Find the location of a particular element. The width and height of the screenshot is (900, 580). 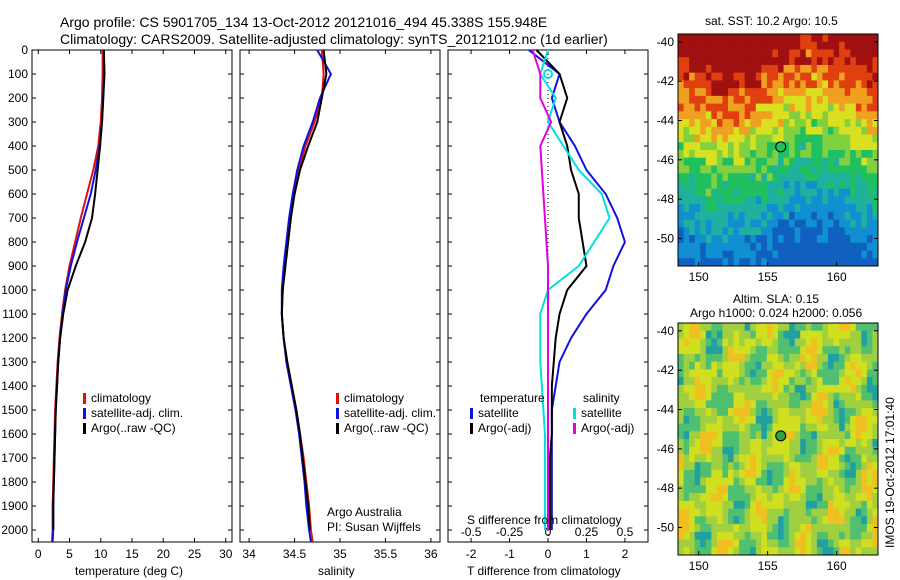

y-tick-label: 1600 is located at coordinates (14, 434).